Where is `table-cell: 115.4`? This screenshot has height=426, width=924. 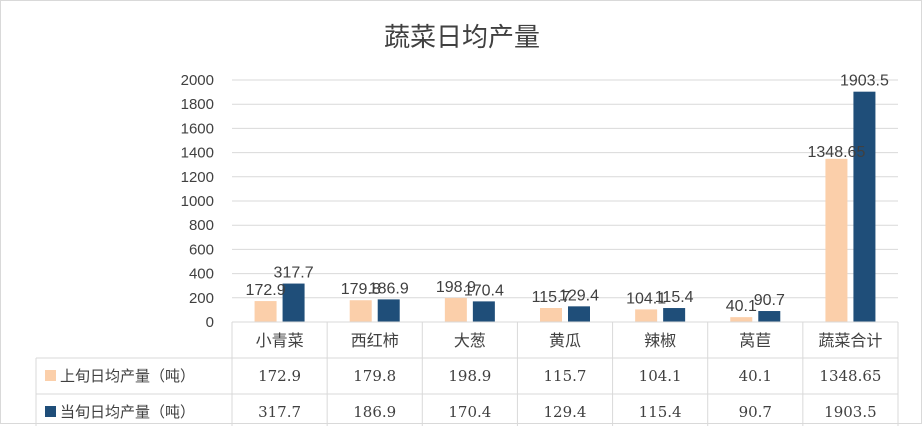
table-cell: 115.4 is located at coordinates (660, 412).